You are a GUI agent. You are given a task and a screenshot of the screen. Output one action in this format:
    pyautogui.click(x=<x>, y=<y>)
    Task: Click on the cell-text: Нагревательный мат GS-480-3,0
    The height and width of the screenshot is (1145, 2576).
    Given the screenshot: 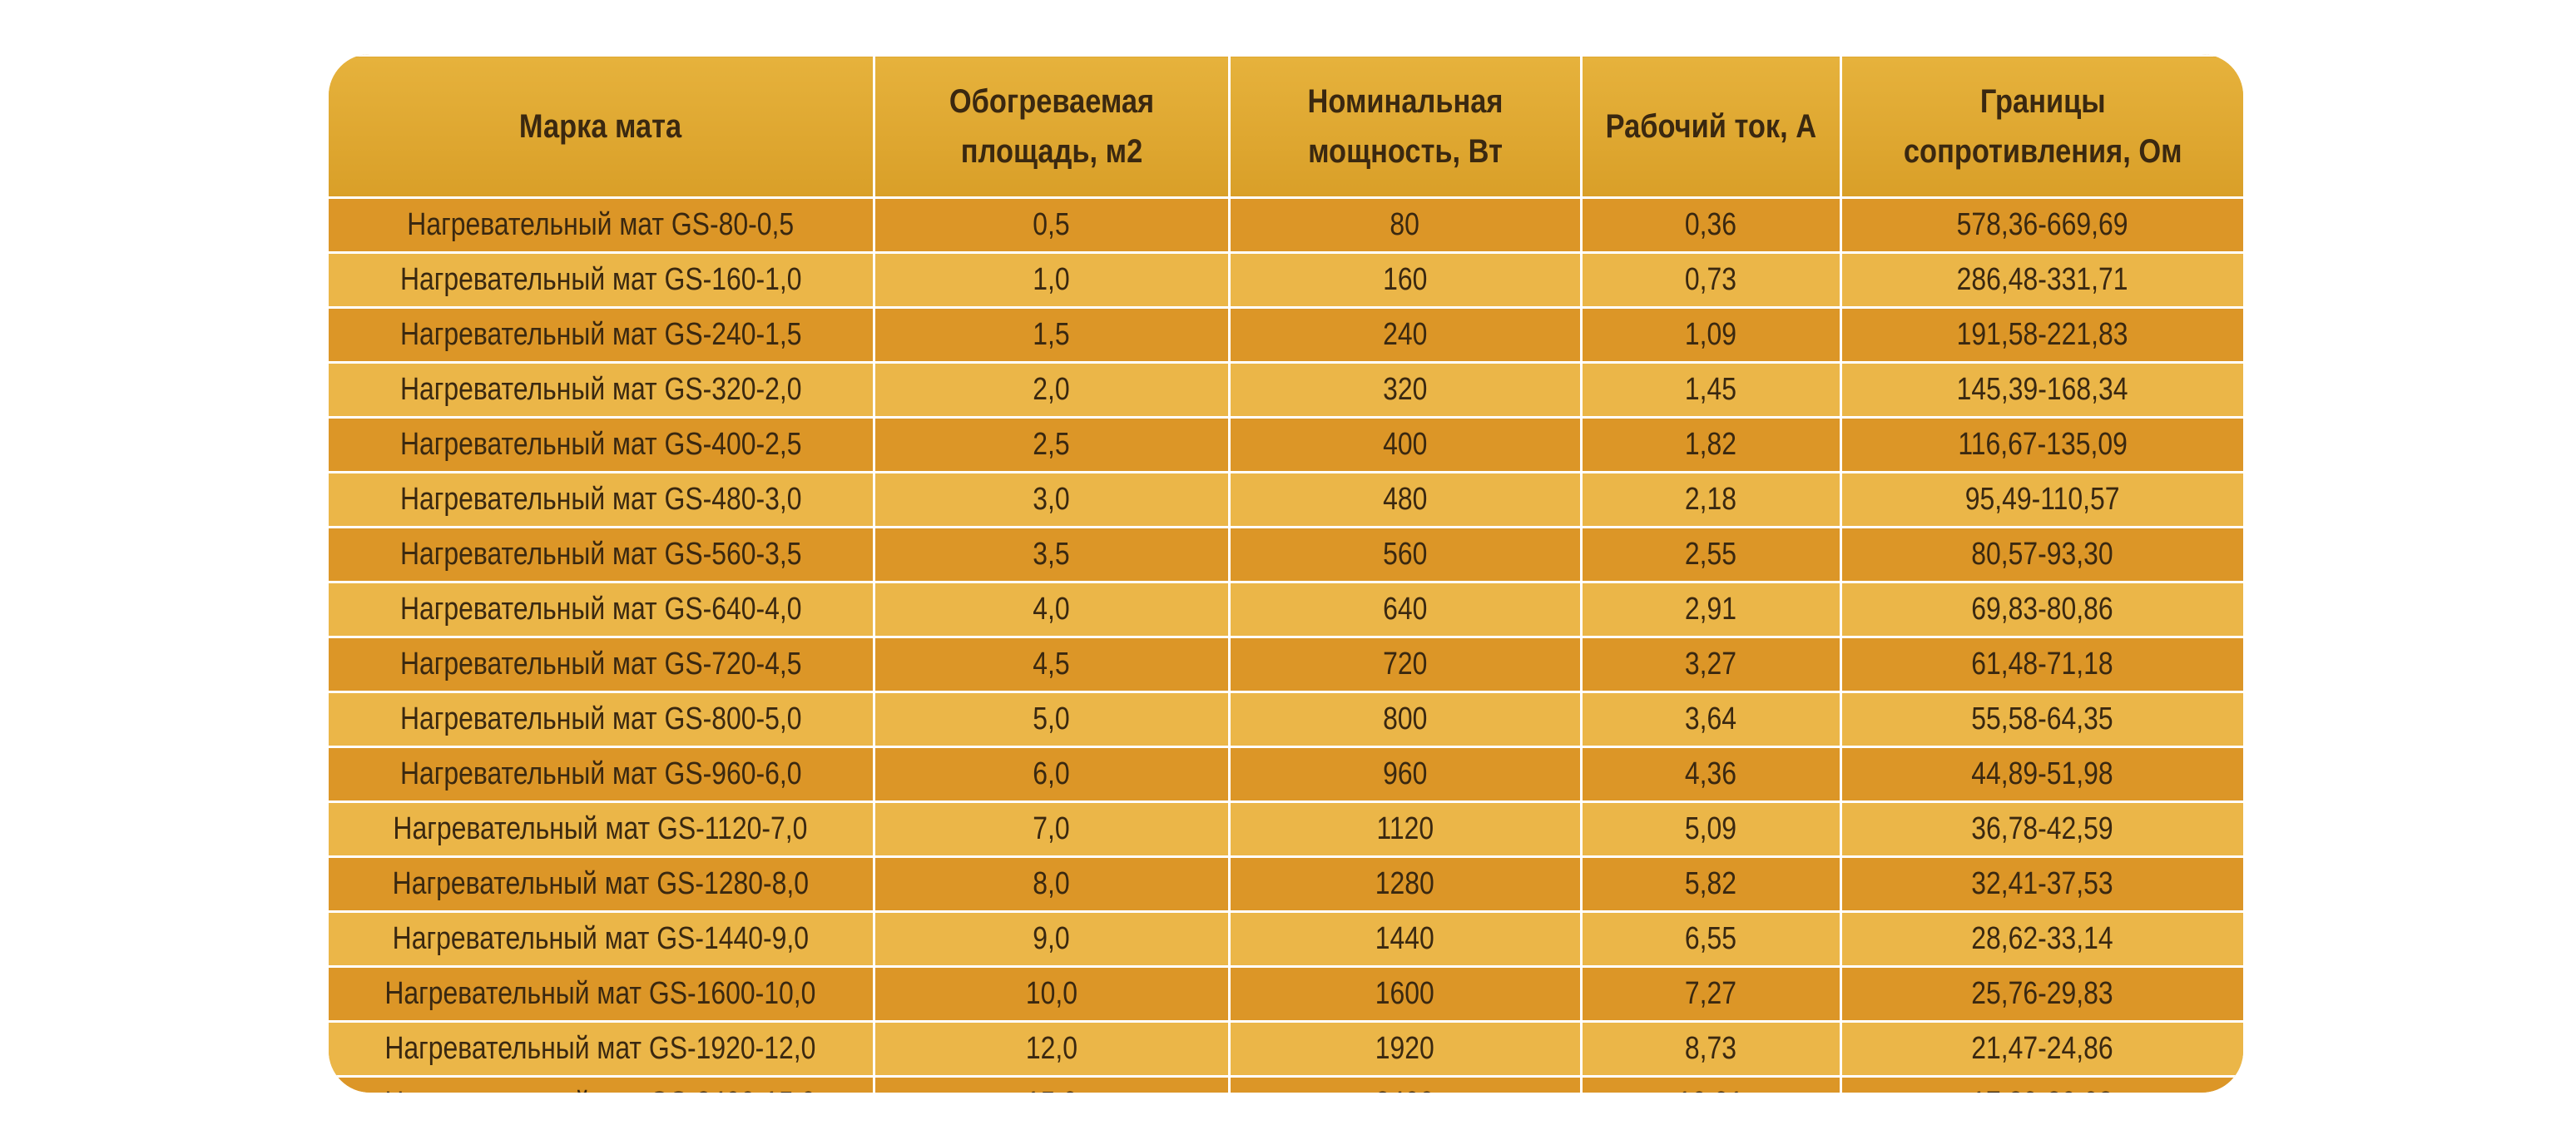 What is the action you would take?
    pyautogui.click(x=601, y=500)
    